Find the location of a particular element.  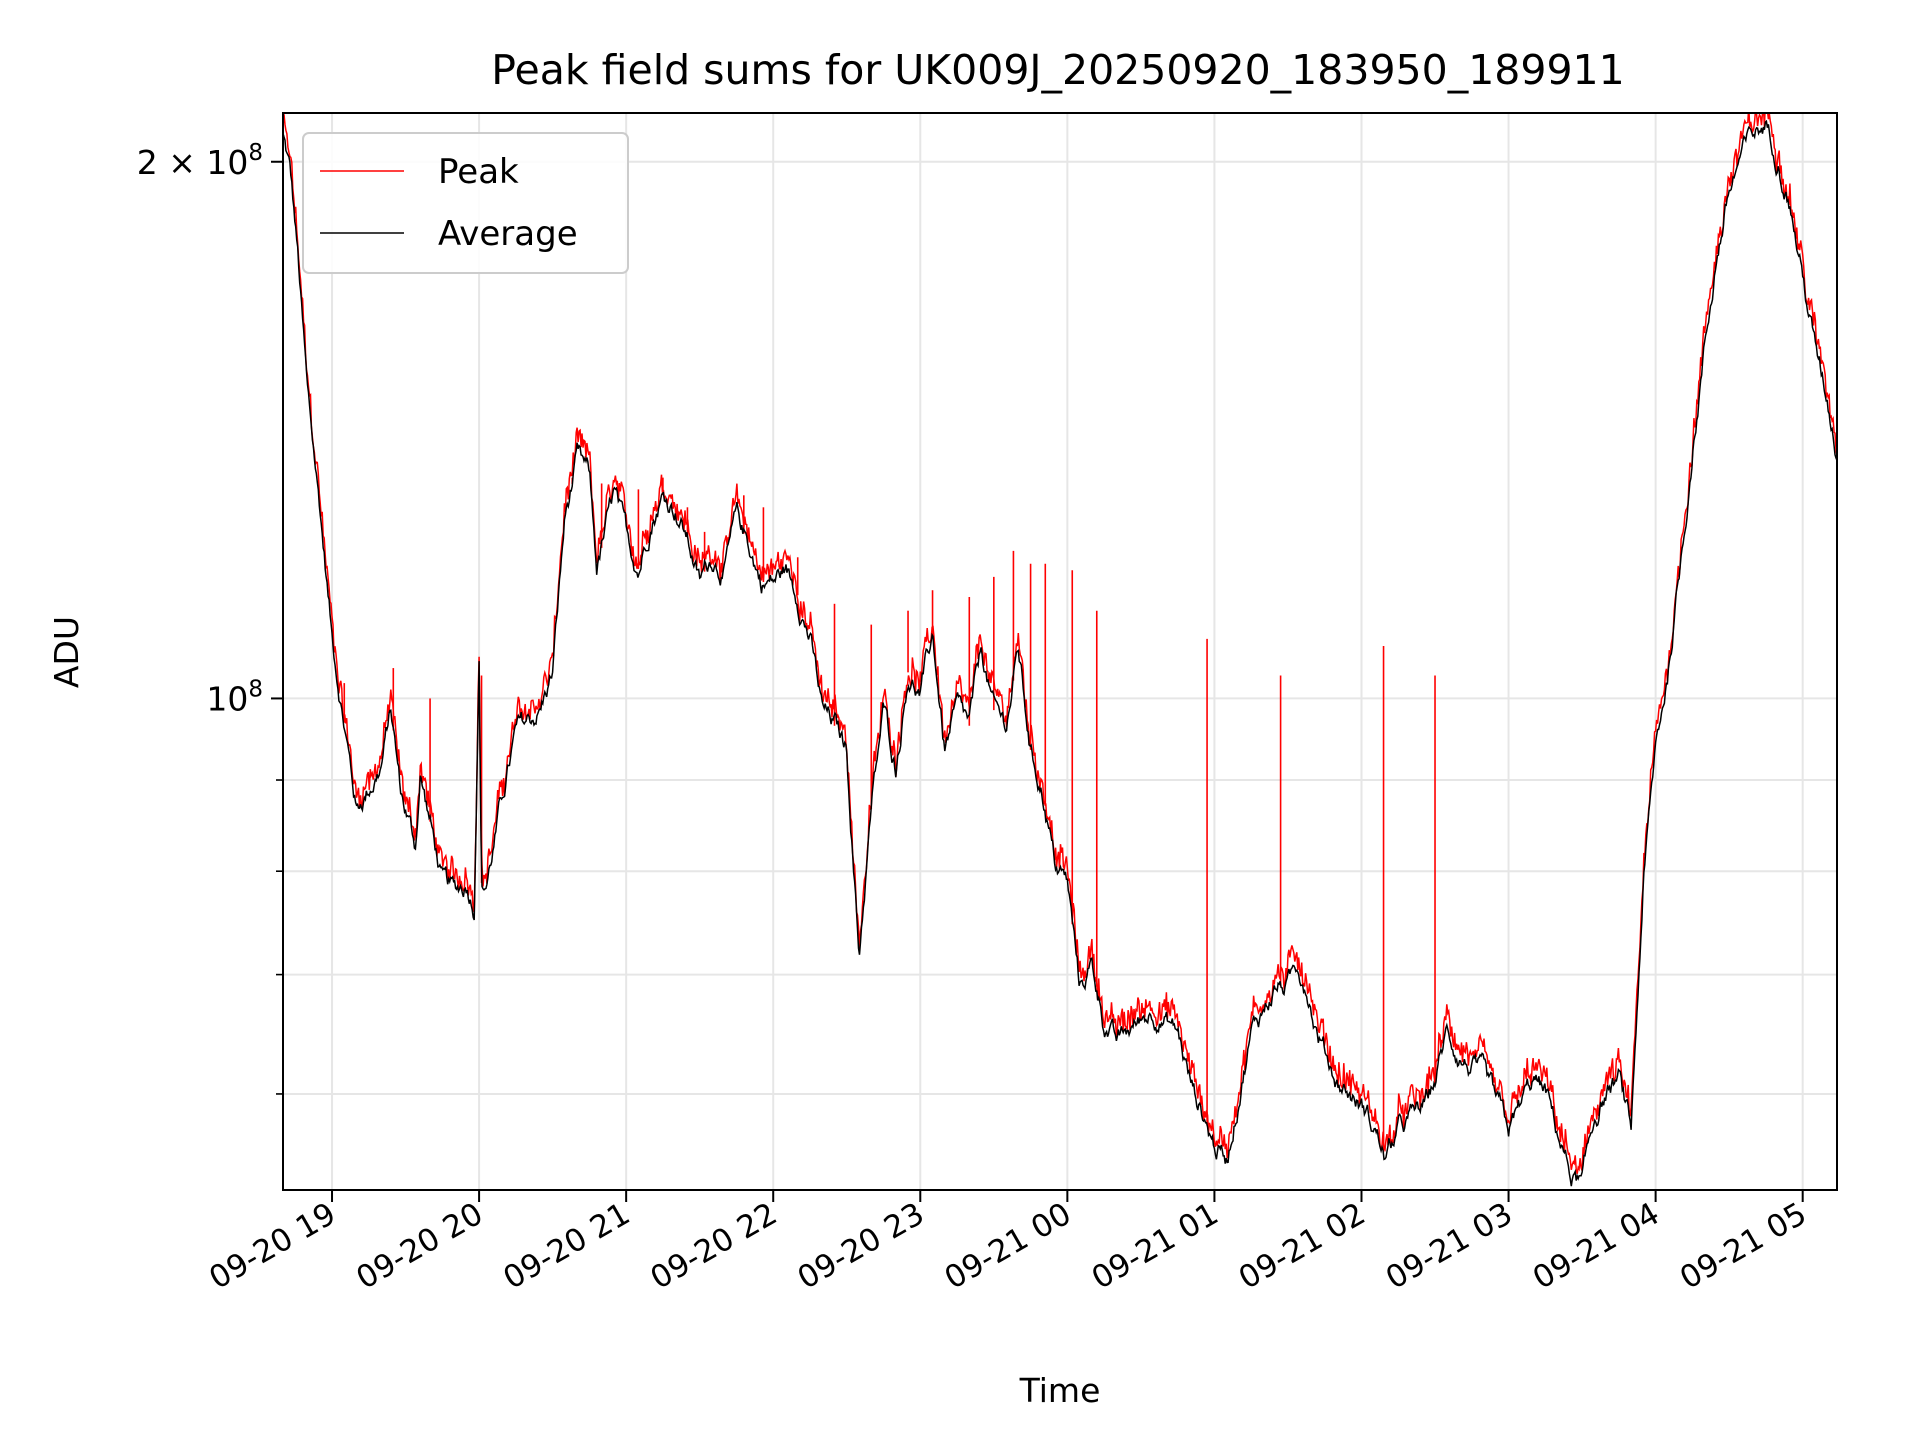

x-axis-label: Time is located at coordinates (1060, 1390).